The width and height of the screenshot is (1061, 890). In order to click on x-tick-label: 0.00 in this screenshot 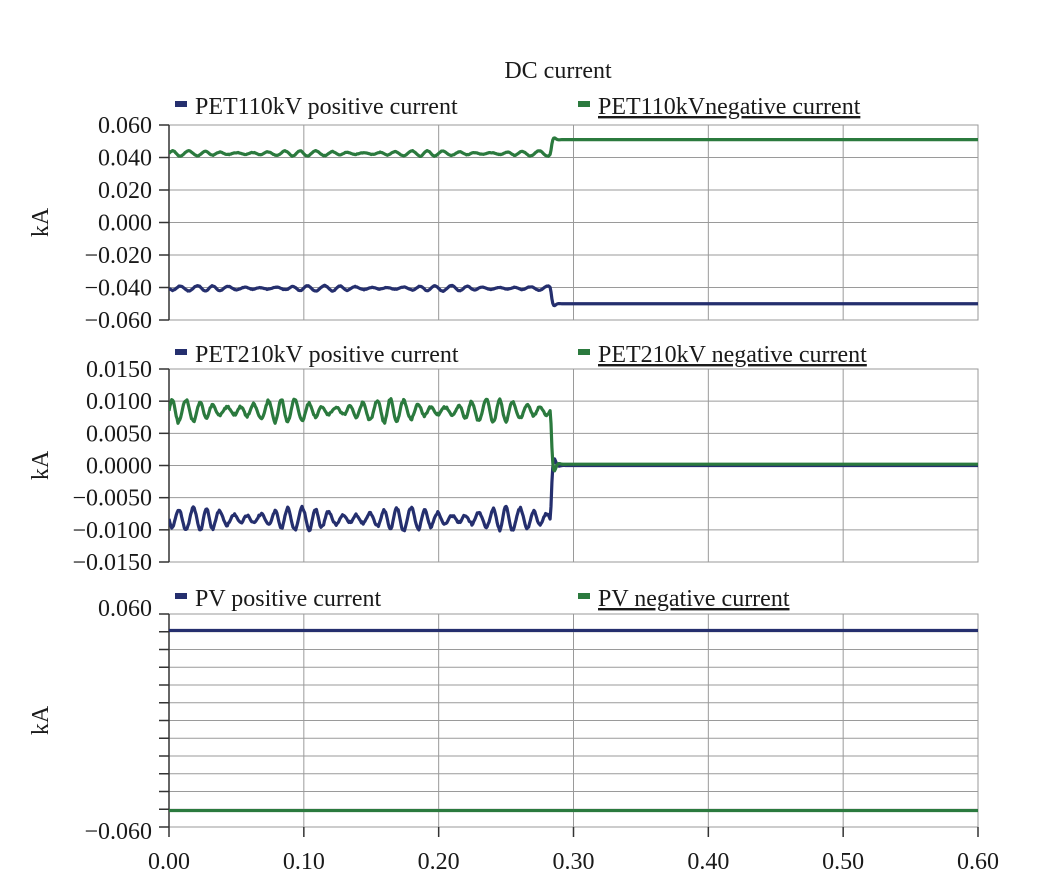, I will do `click(169, 862)`.